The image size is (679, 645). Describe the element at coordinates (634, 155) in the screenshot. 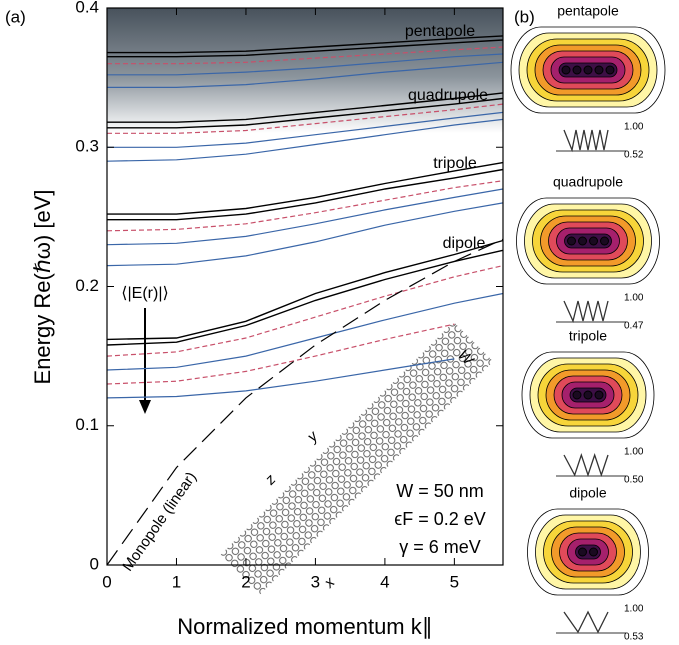

I see `profile-min: 0.52` at that location.